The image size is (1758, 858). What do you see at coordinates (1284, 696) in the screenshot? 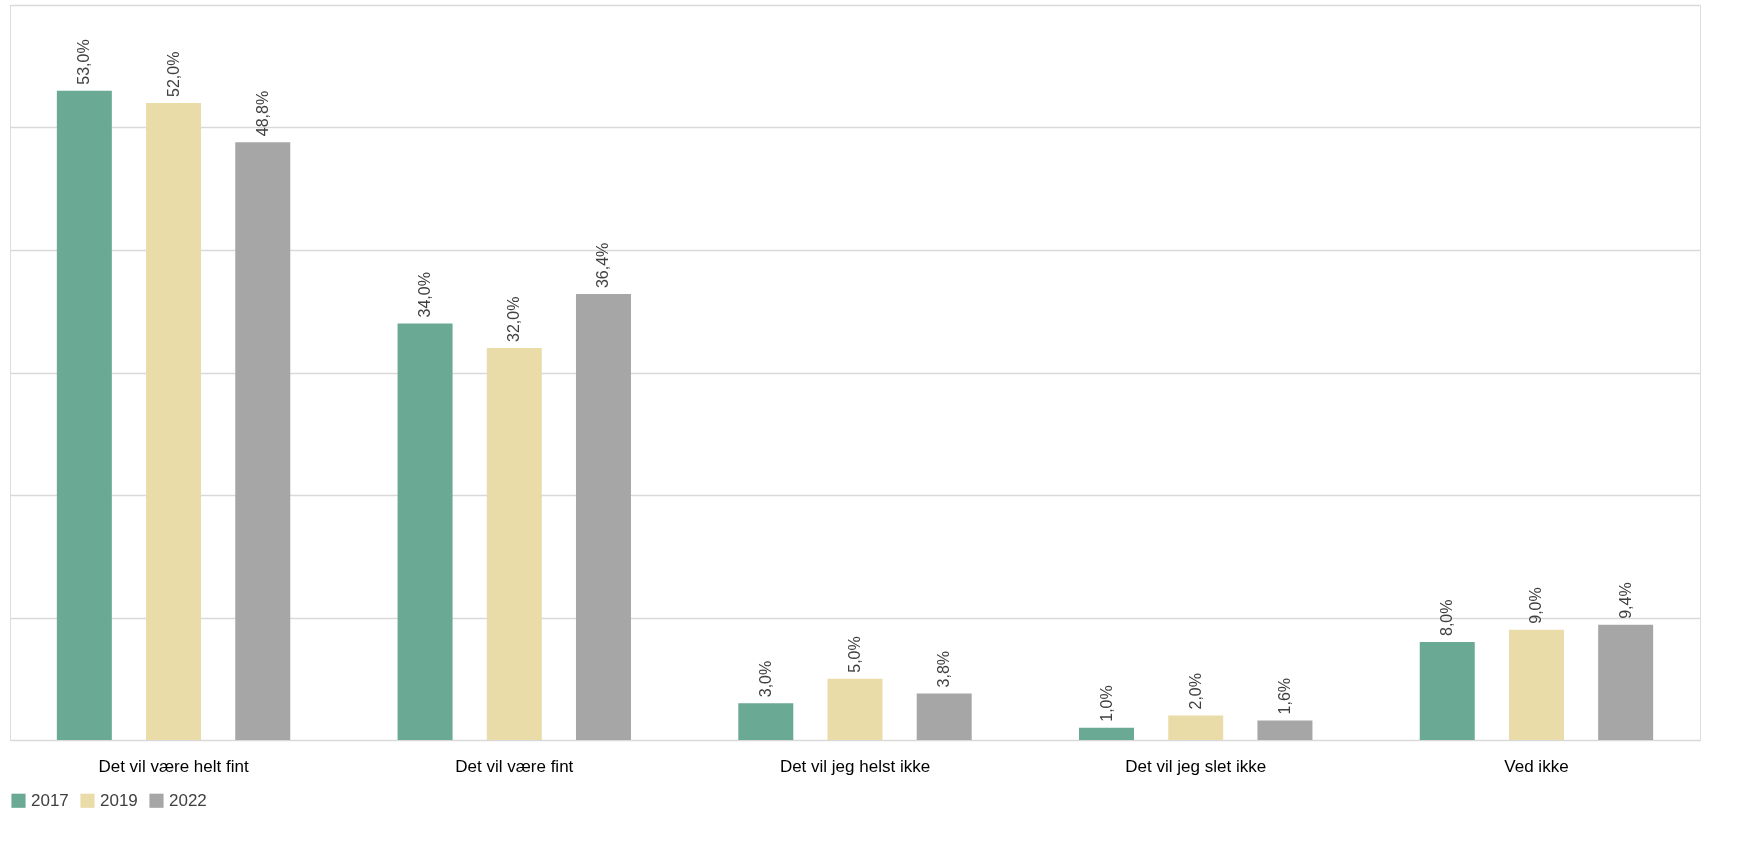
I see `data-label: 1,6%` at bounding box center [1284, 696].